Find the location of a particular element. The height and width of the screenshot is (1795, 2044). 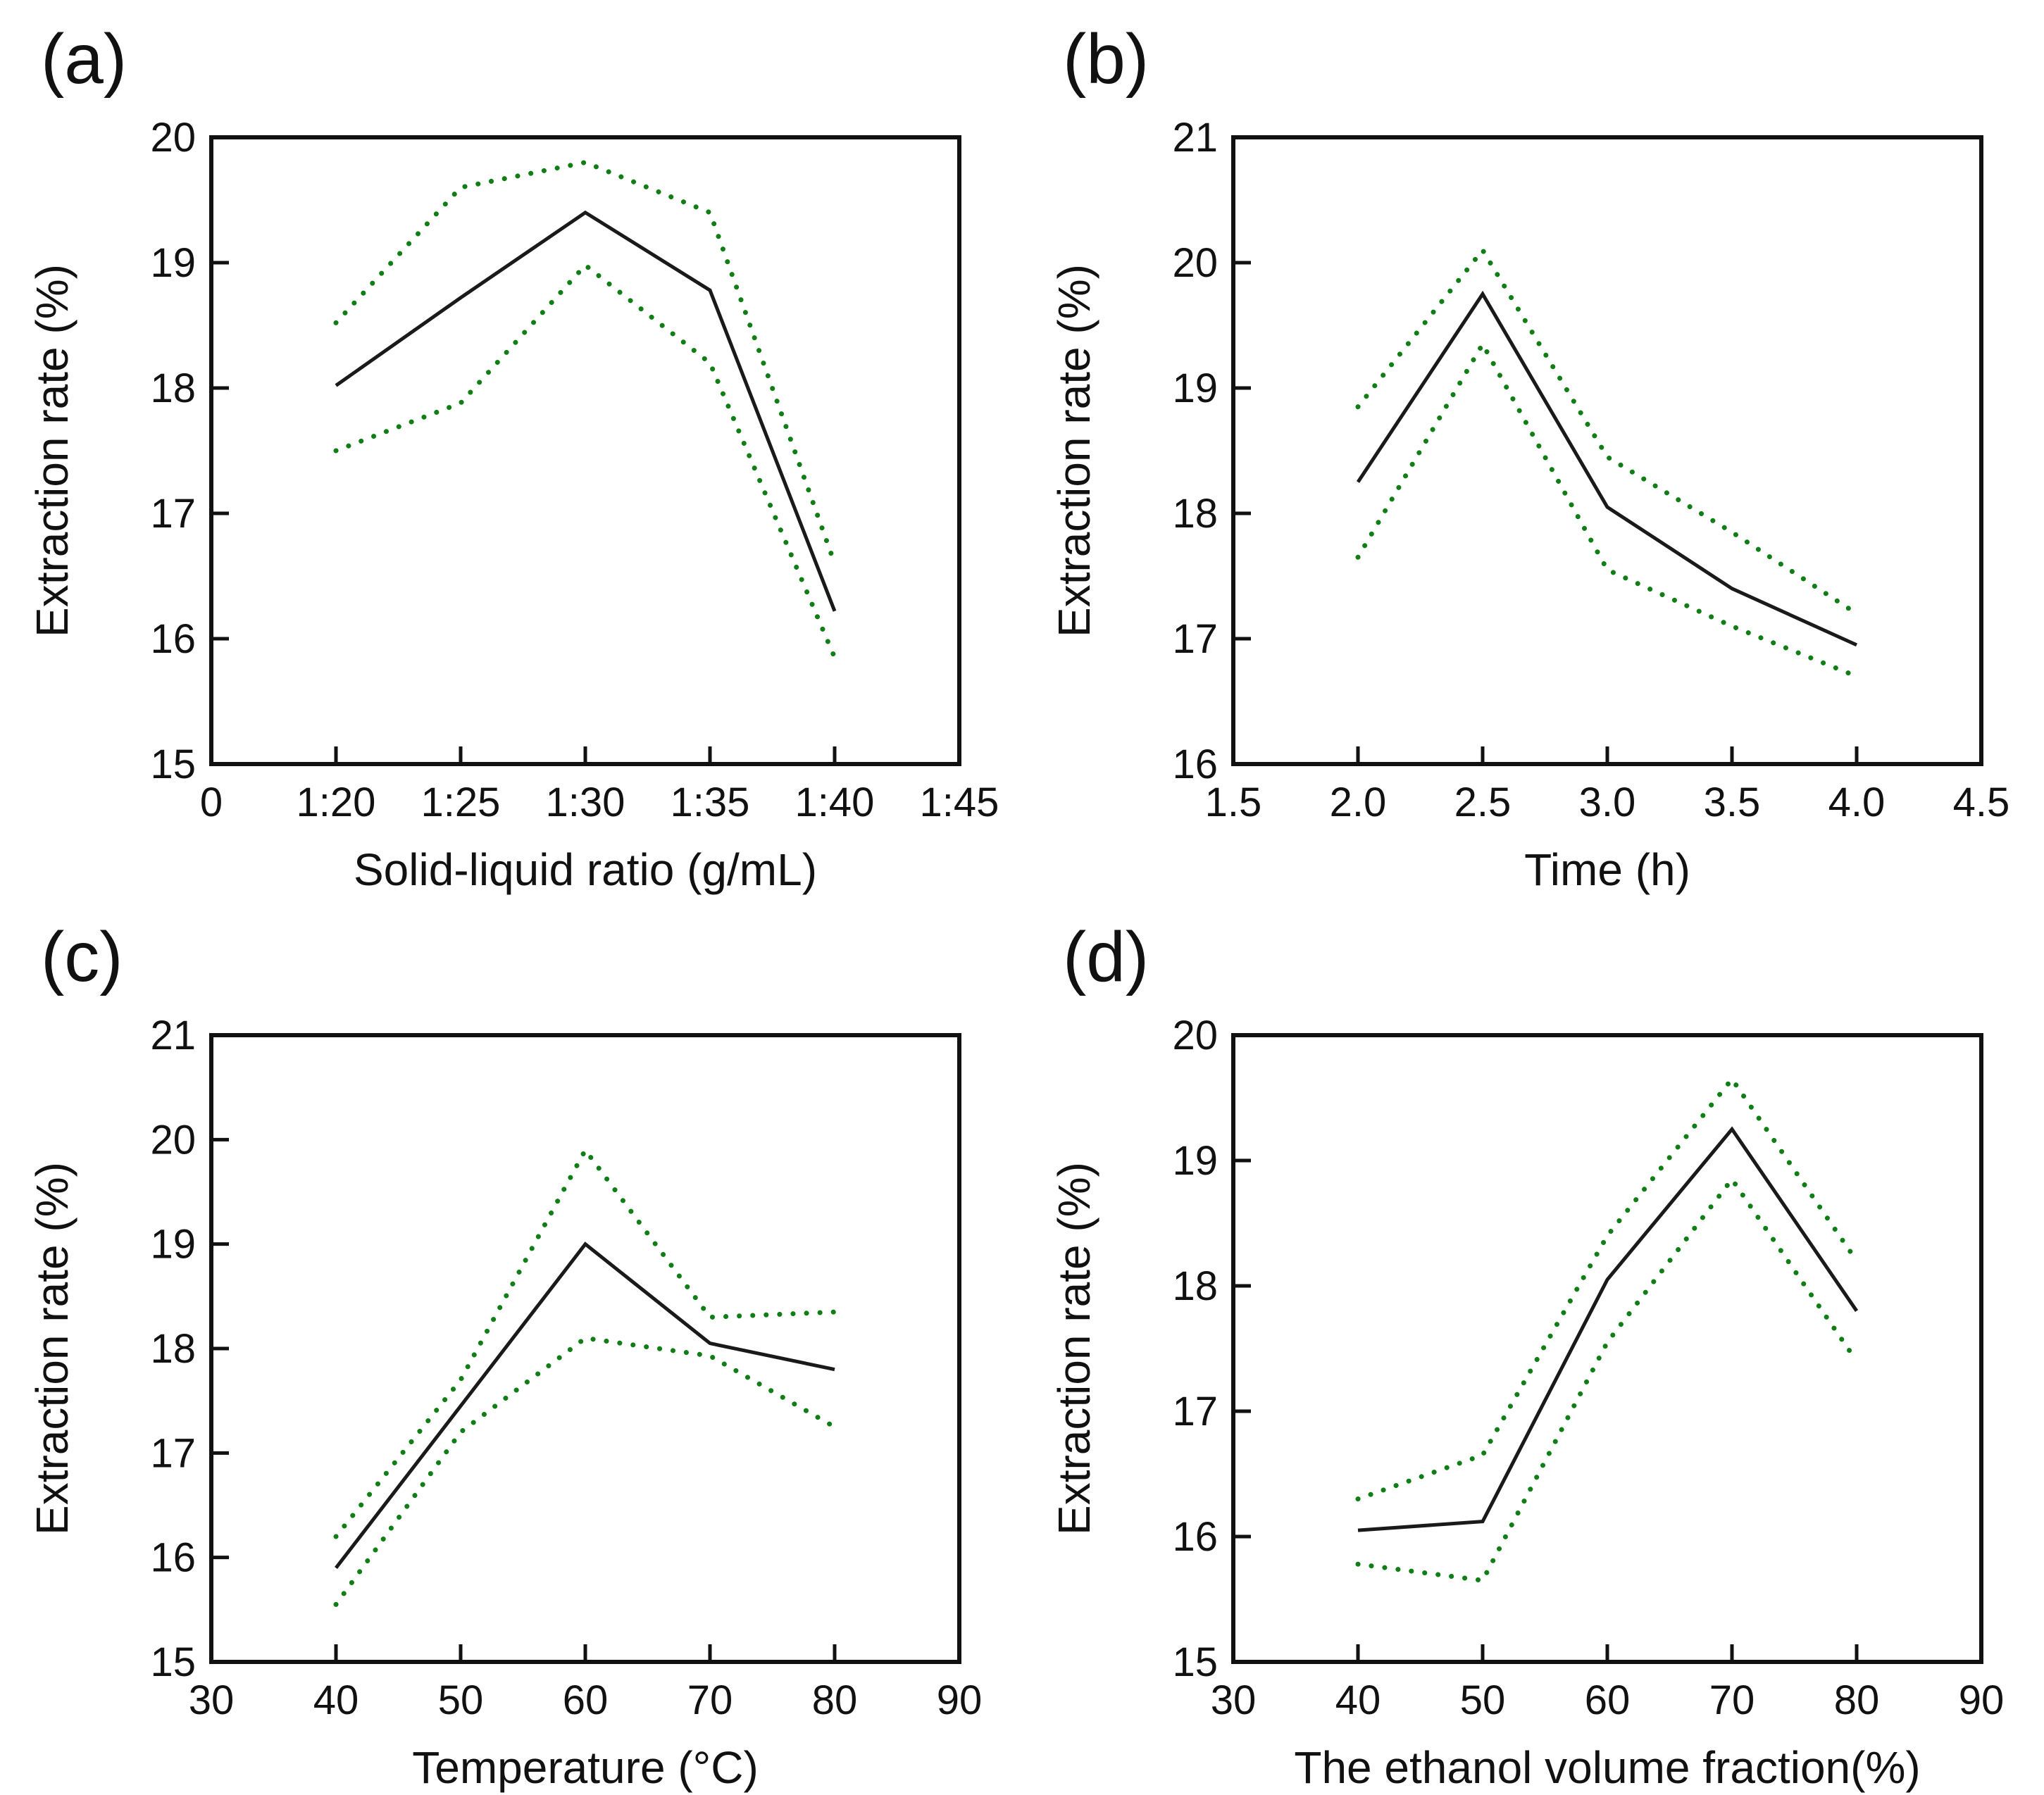

x-tick-label: 2.0 is located at coordinates (1358, 802).